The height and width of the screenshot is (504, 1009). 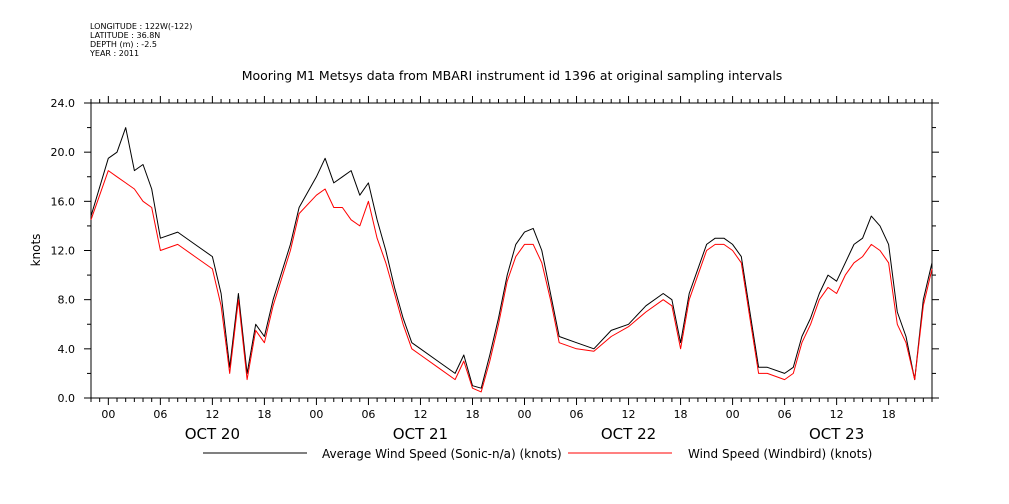 What do you see at coordinates (780, 454) in the screenshot?
I see `legend-label-windbird: Wind Speed (Windbird) (knots)` at bounding box center [780, 454].